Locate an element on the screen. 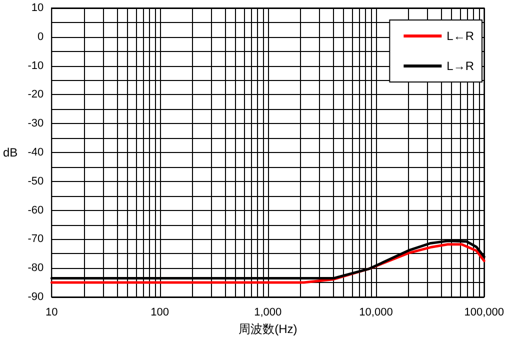 The height and width of the screenshot is (341, 507). y-tick-label: -70 is located at coordinates (36, 239).